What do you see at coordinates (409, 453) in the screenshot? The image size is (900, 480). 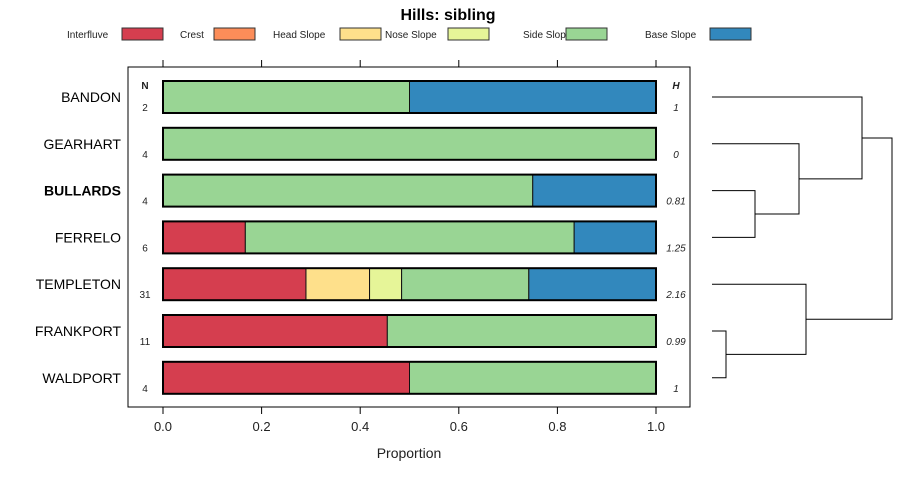 I see `x-axis-label: Proportion` at bounding box center [409, 453].